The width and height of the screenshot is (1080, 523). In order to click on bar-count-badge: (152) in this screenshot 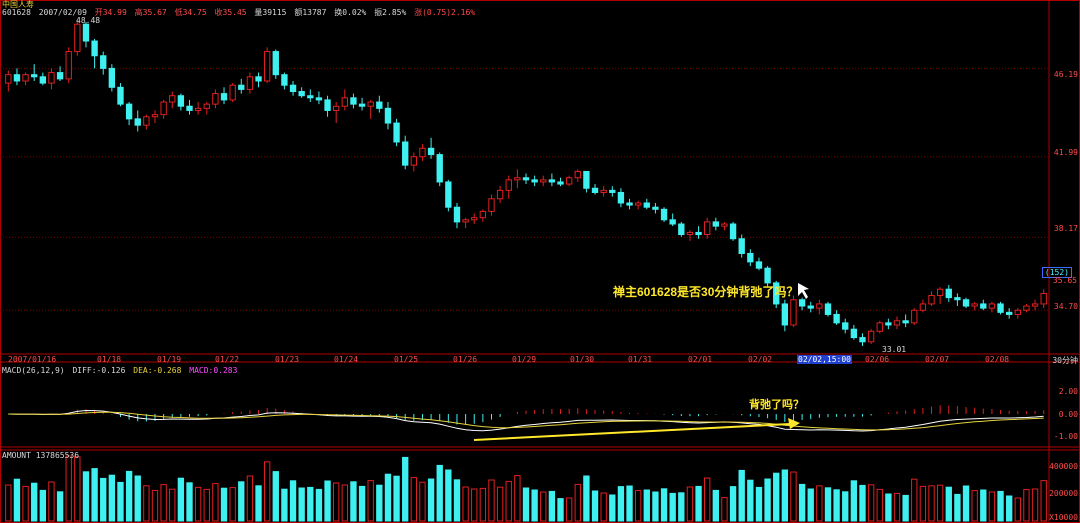, I will do `click(1056, 272)`.